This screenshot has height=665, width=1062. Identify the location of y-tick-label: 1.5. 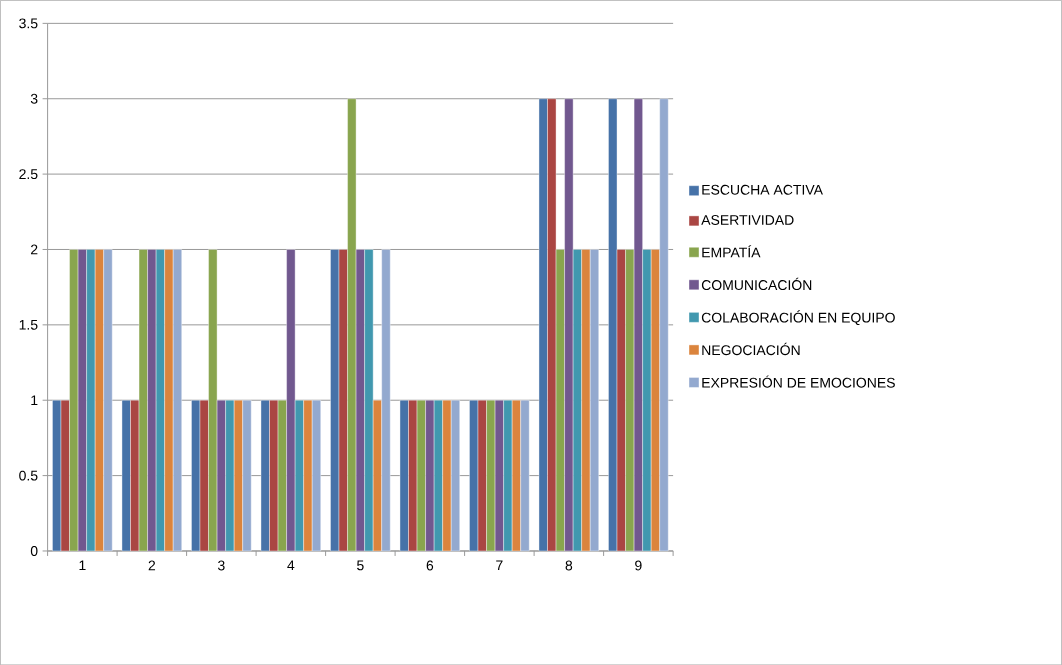
(28, 324).